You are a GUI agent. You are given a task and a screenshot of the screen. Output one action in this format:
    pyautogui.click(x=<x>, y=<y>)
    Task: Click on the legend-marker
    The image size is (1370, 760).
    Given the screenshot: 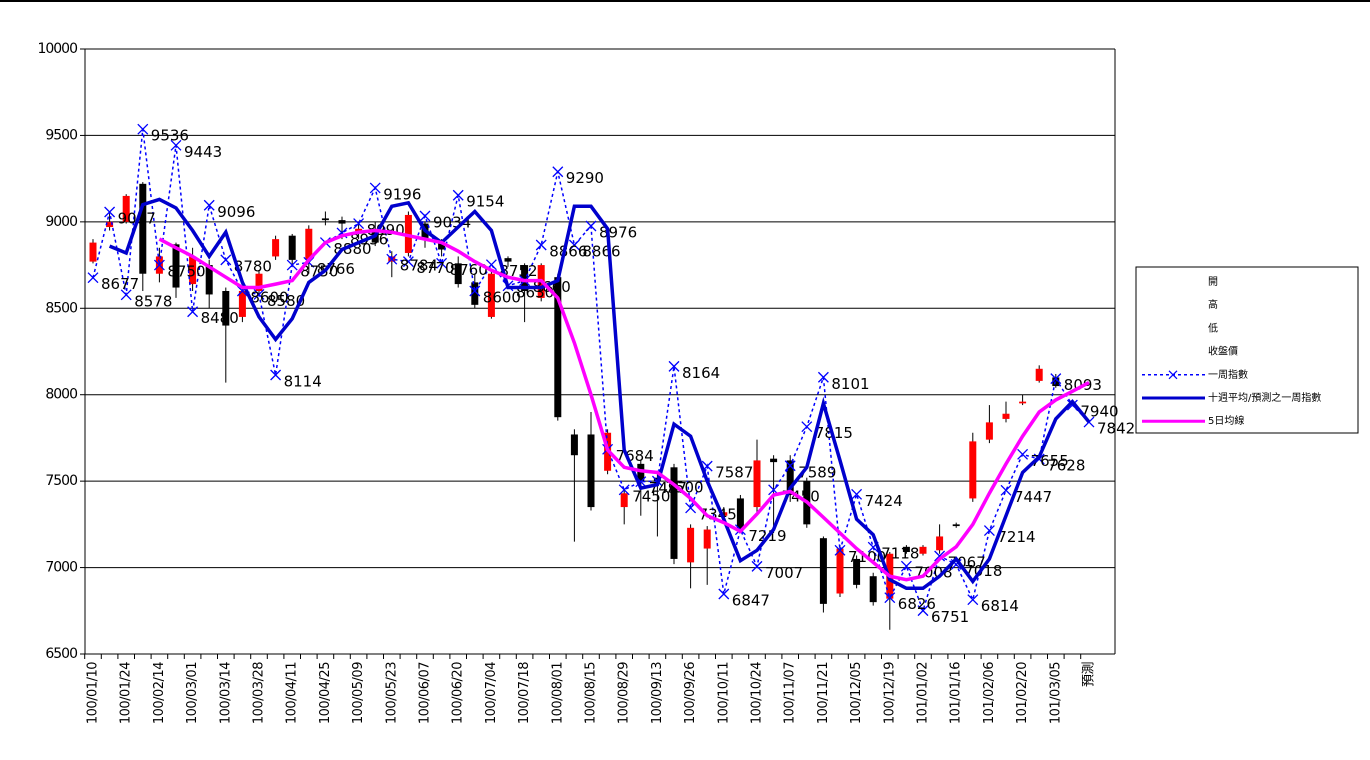 What is the action you would take?
    pyautogui.click(x=1173, y=375)
    